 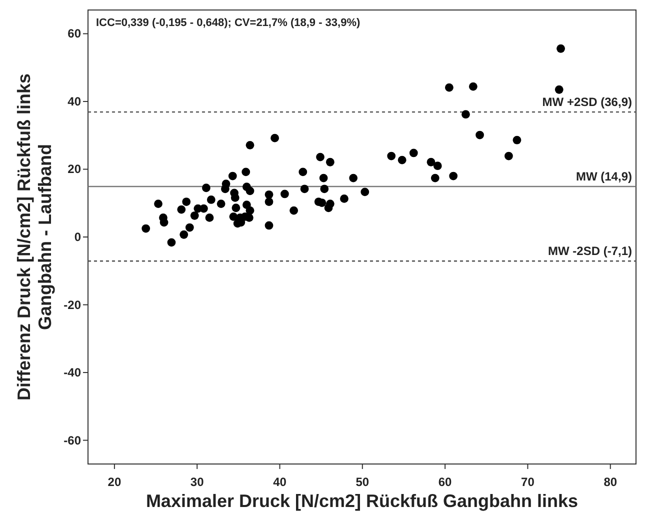 What do you see at coordinates (611, 482) in the screenshot?
I see `x-tick-label: 80` at bounding box center [611, 482].